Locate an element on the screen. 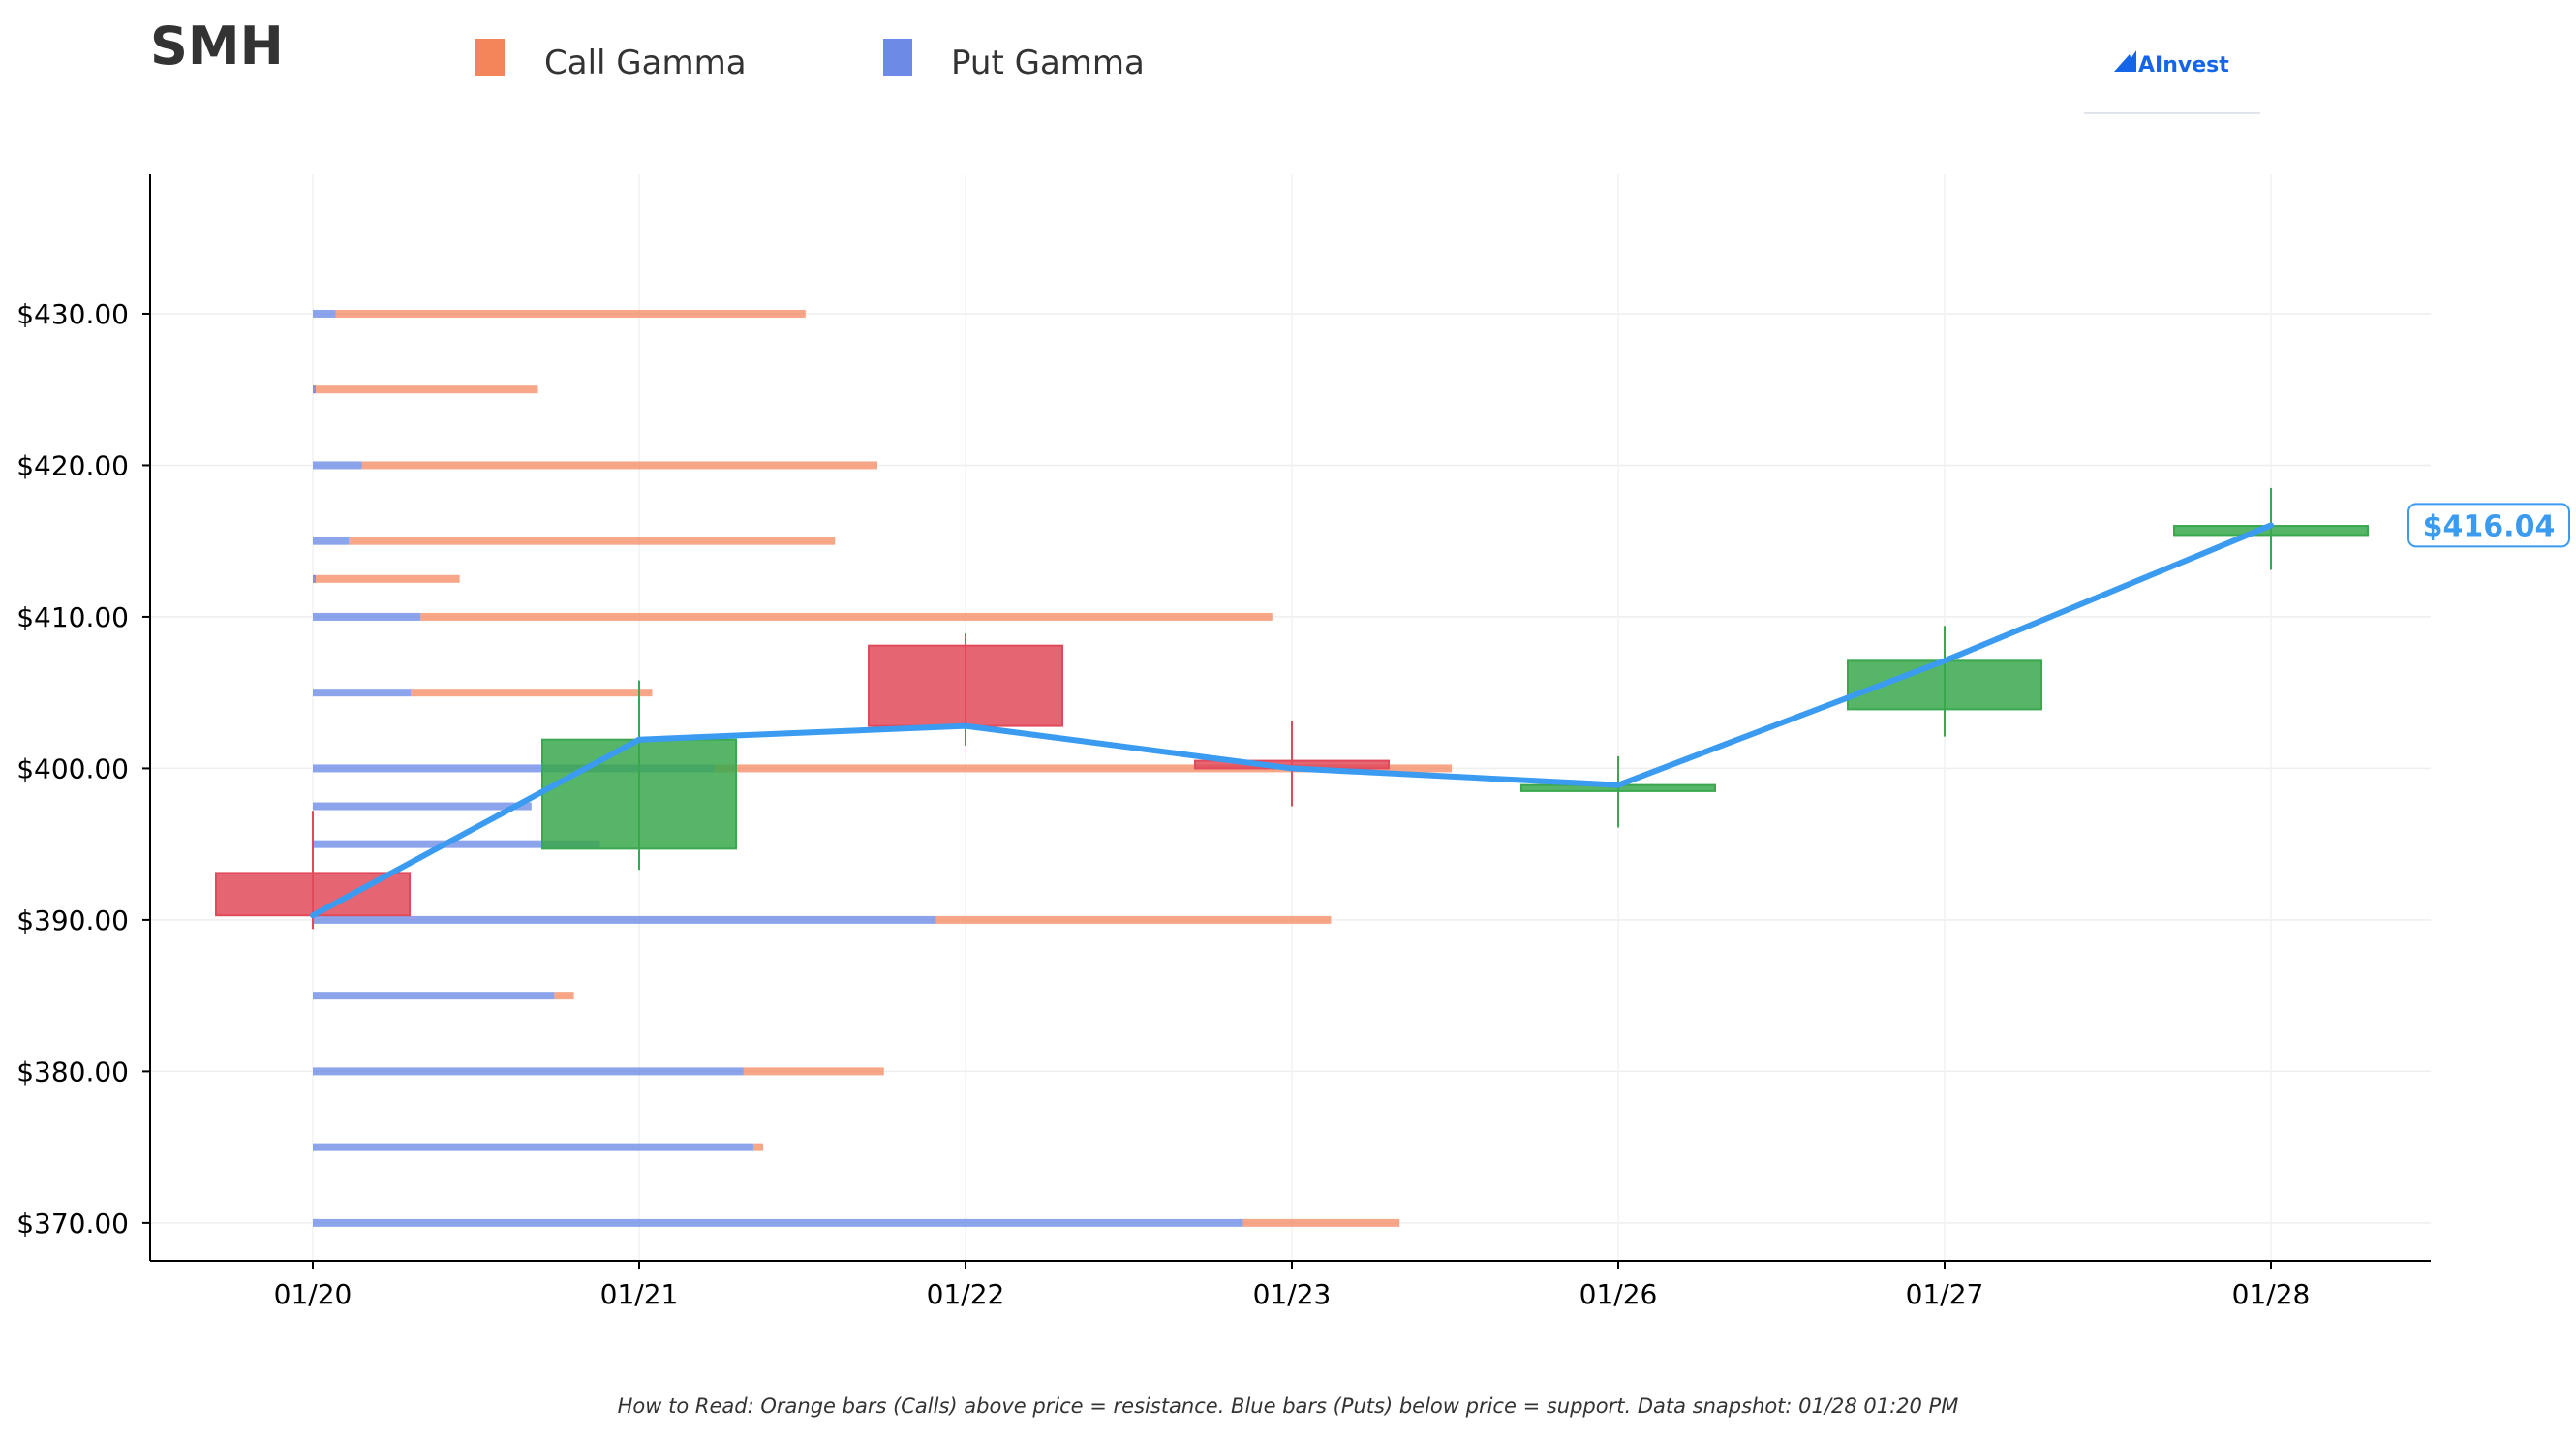 This screenshot has height=1441, width=2576. brand-logo: AInvest is located at coordinates (2171, 64).